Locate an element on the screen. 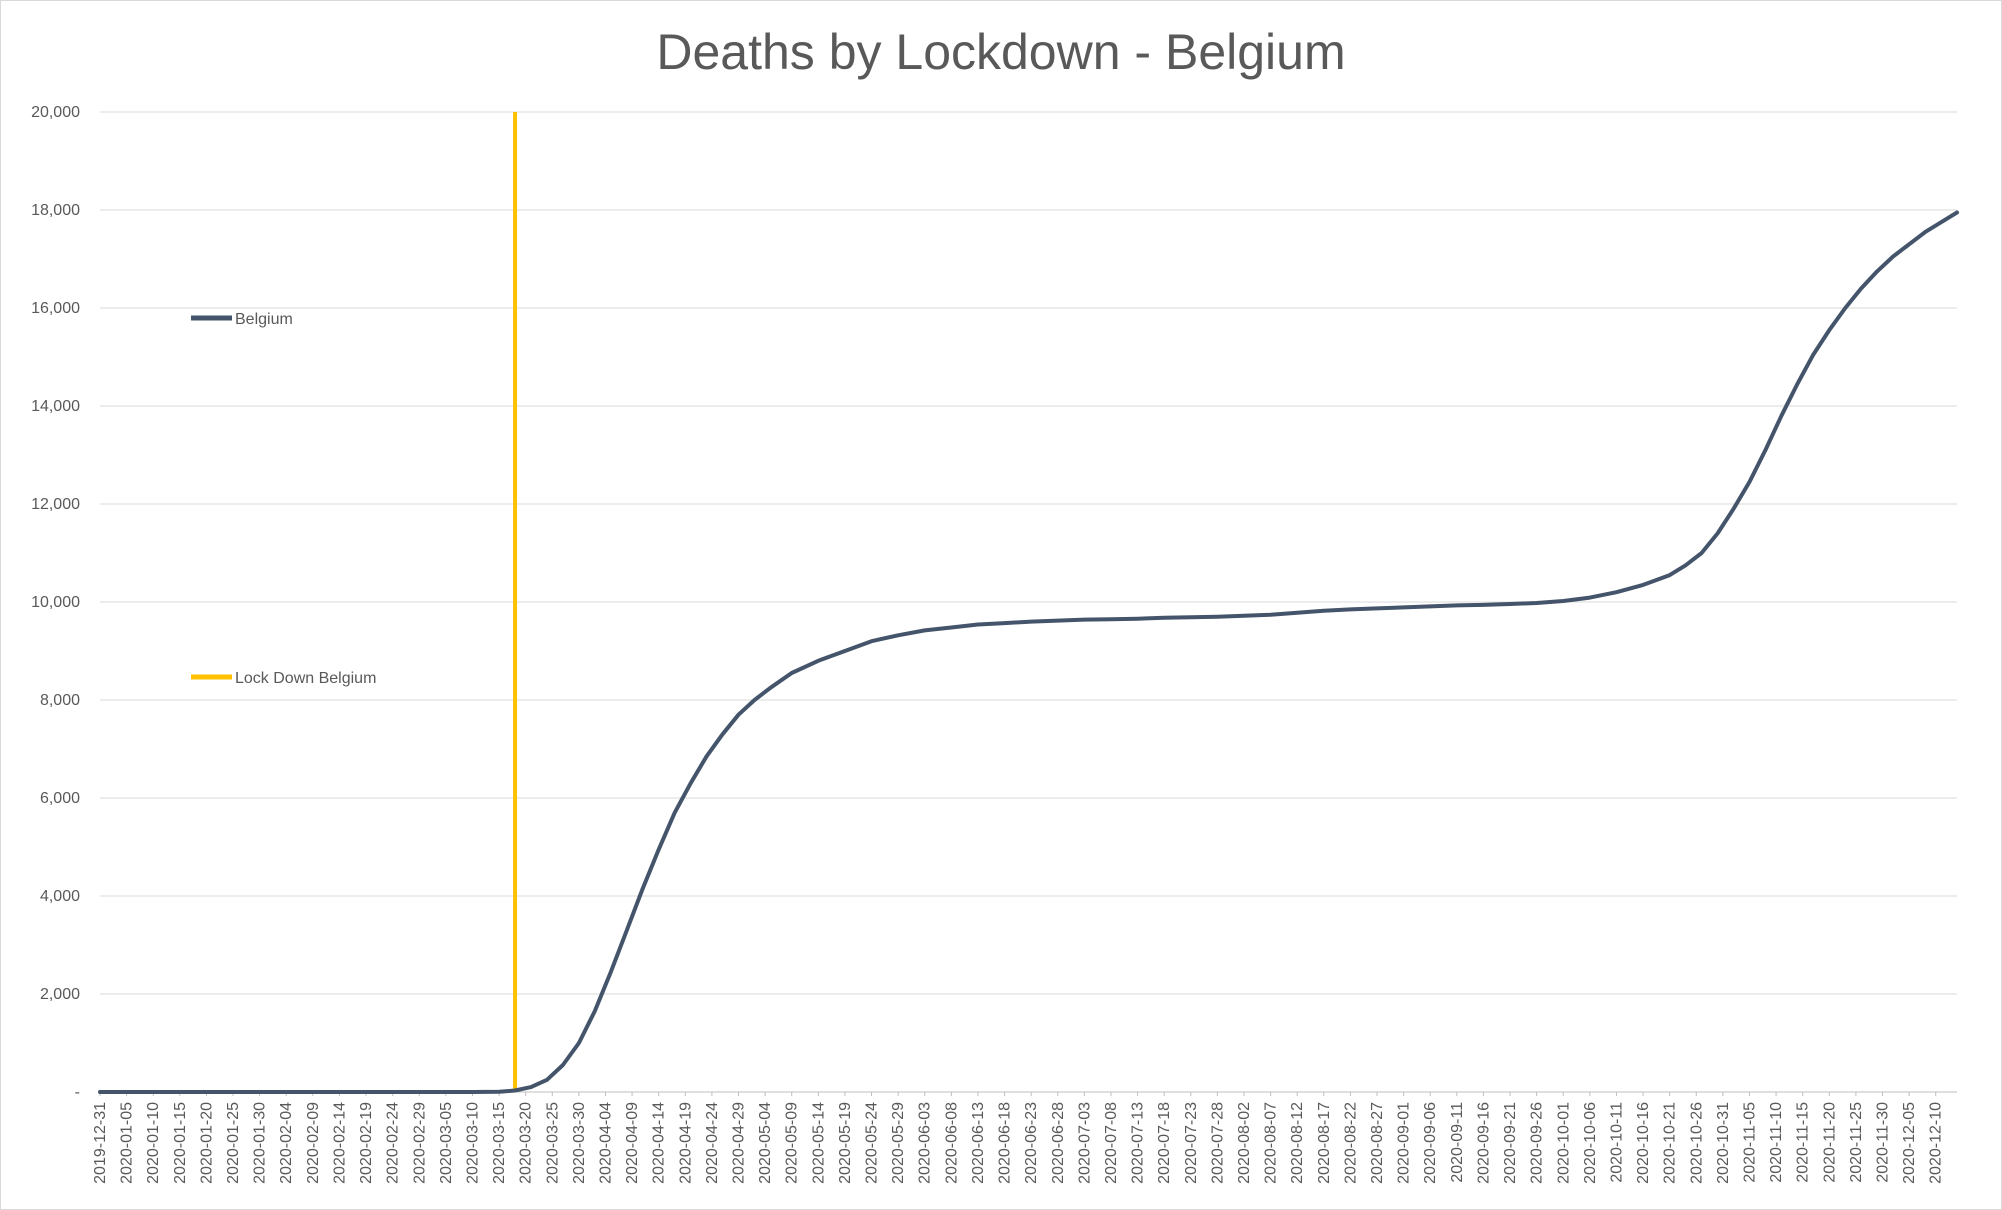  x-tick-label: 2020-08-02 is located at coordinates (1244, 1143).